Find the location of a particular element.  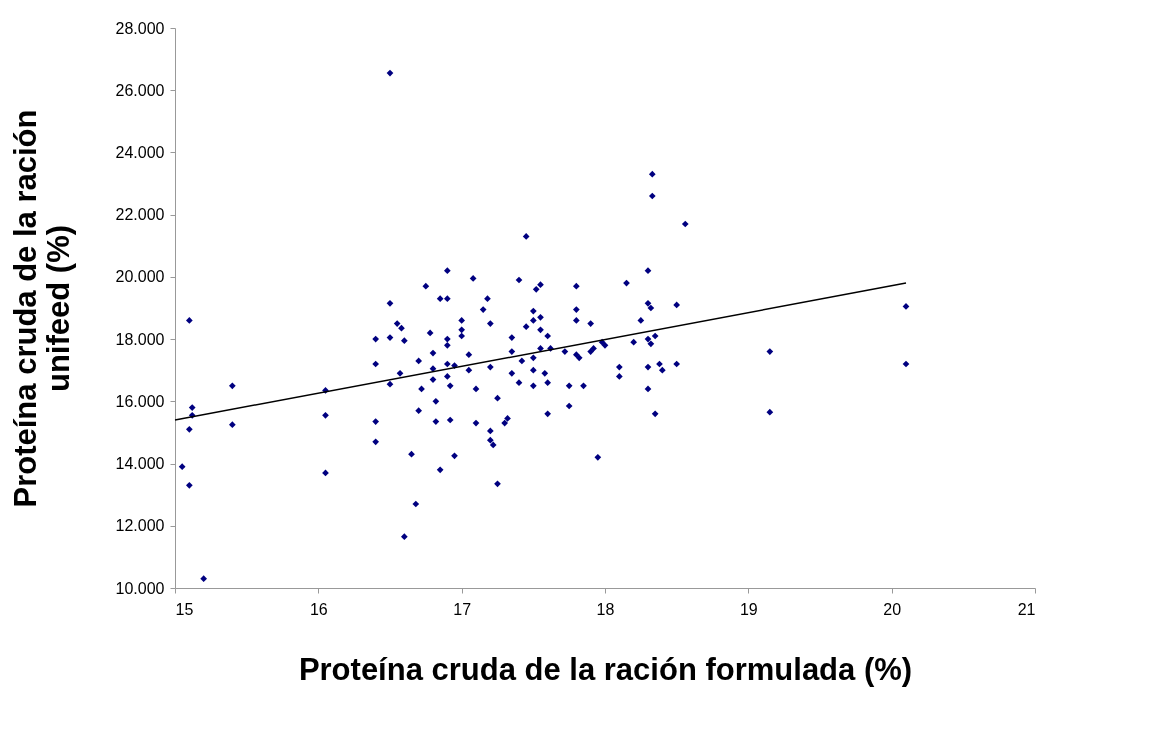

x-tick-label: 17 is located at coordinates (462, 609).